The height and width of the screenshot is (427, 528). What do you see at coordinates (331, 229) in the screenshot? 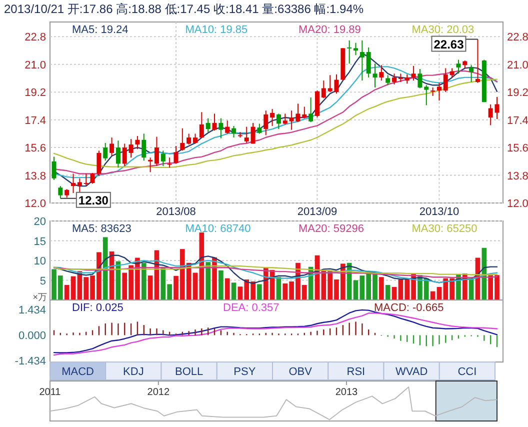
I see `text: MA20: 59296` at bounding box center [331, 229].